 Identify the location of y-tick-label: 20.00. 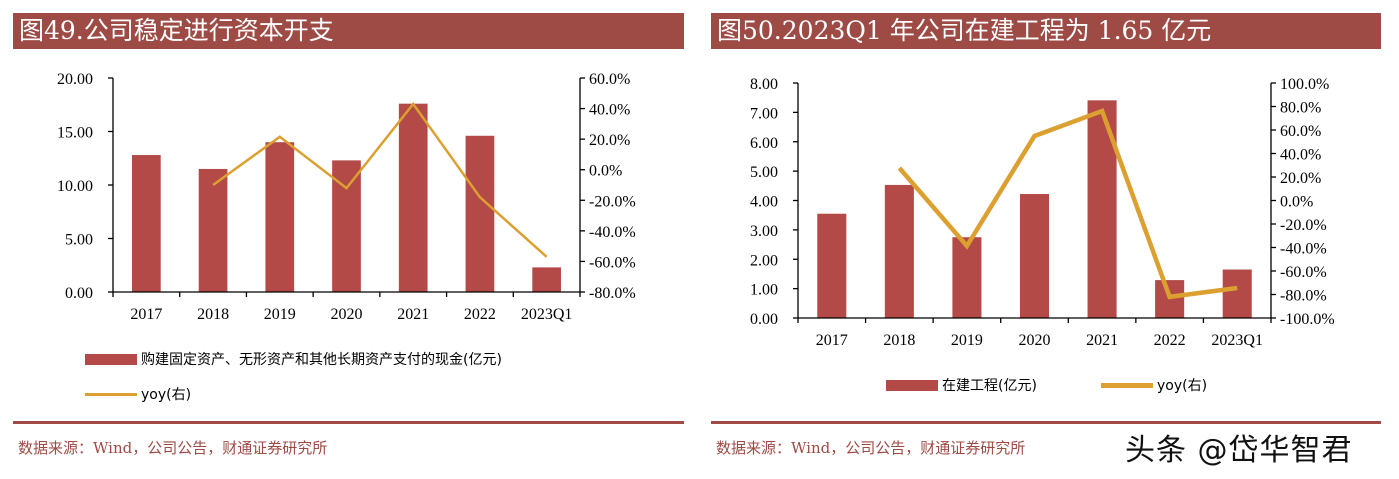
(75, 79).